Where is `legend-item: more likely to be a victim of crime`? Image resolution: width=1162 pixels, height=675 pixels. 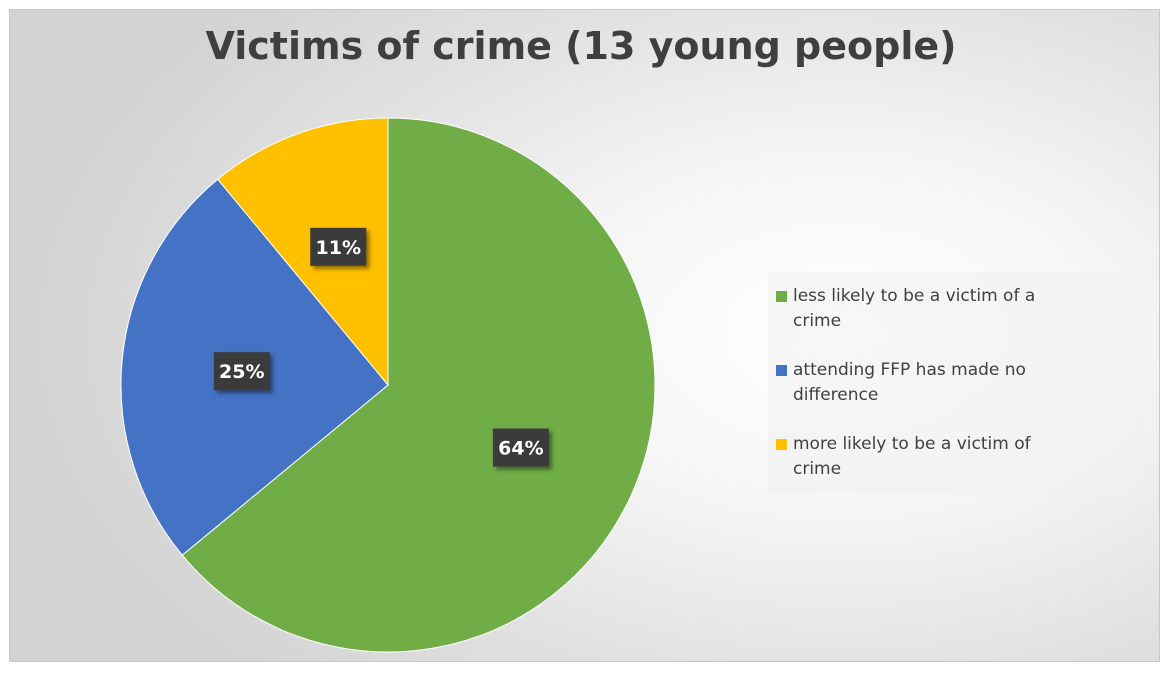
legend-item: more likely to be a victim of crime is located at coordinates (929, 457).